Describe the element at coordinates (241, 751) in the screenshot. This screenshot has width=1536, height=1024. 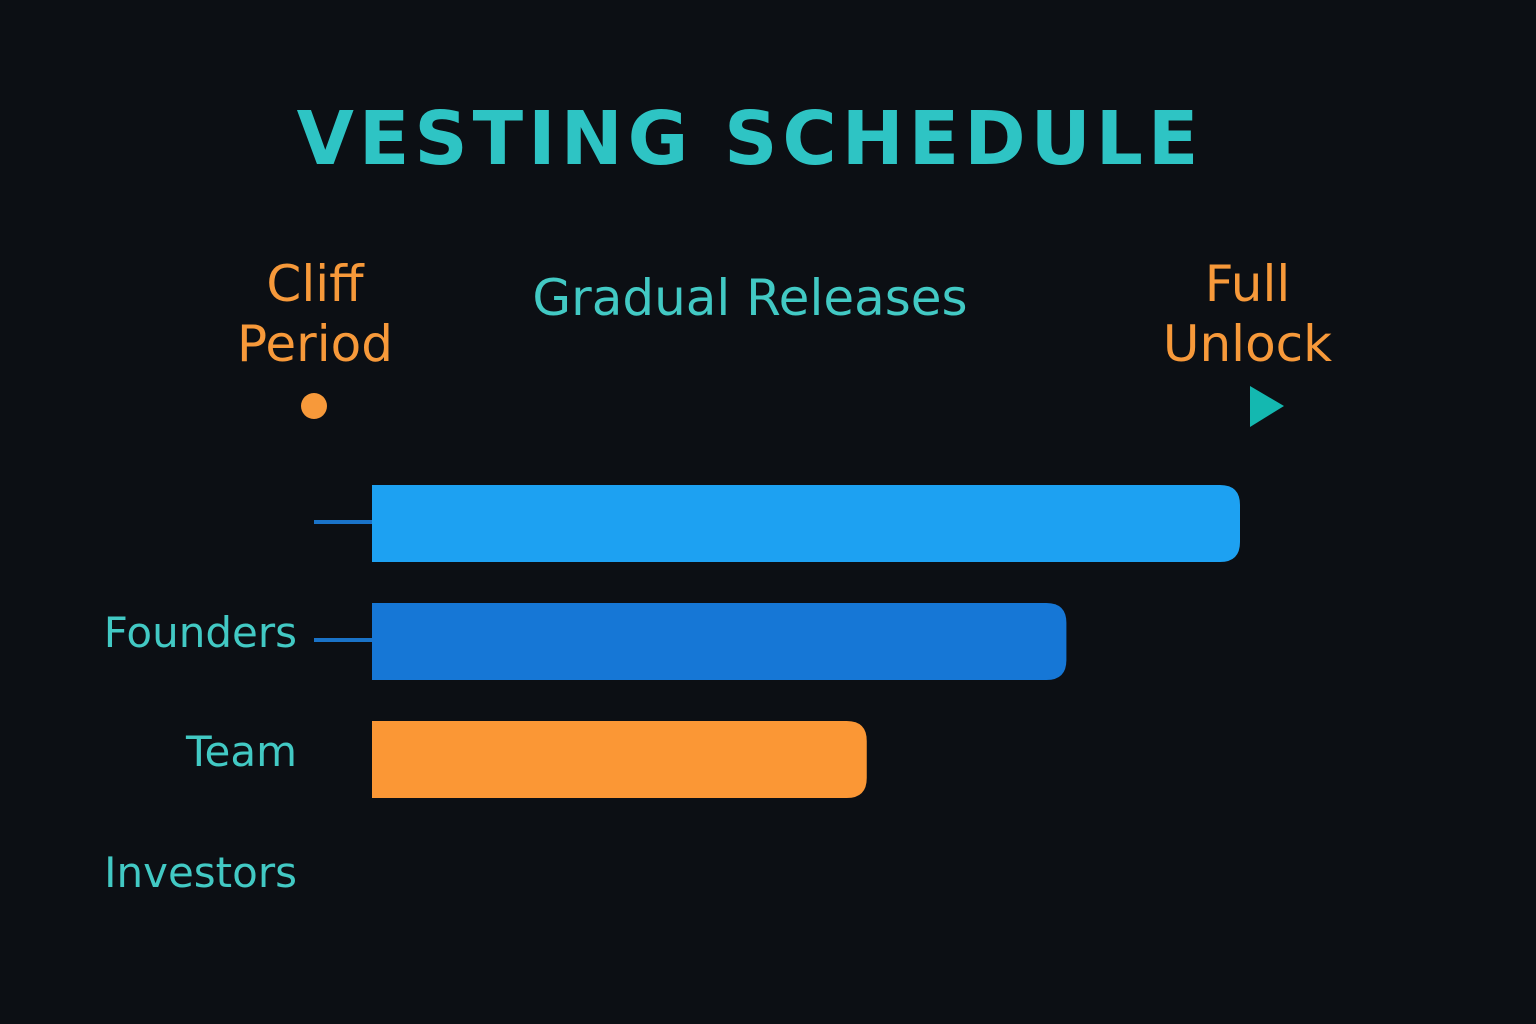
I see `row-label-team: Team` at that location.